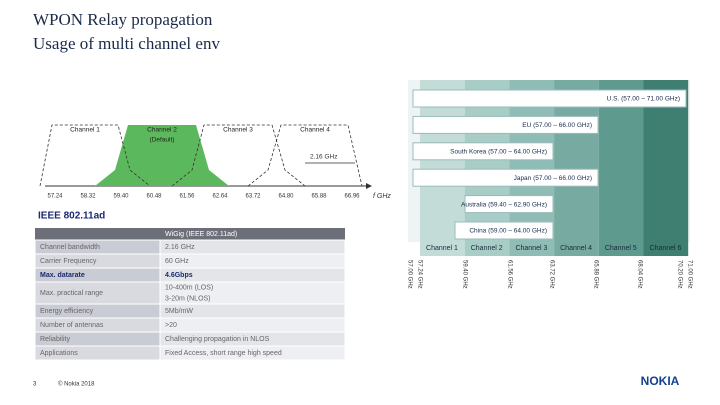  I want to click on channel-label: Channel 5, so click(621, 248).